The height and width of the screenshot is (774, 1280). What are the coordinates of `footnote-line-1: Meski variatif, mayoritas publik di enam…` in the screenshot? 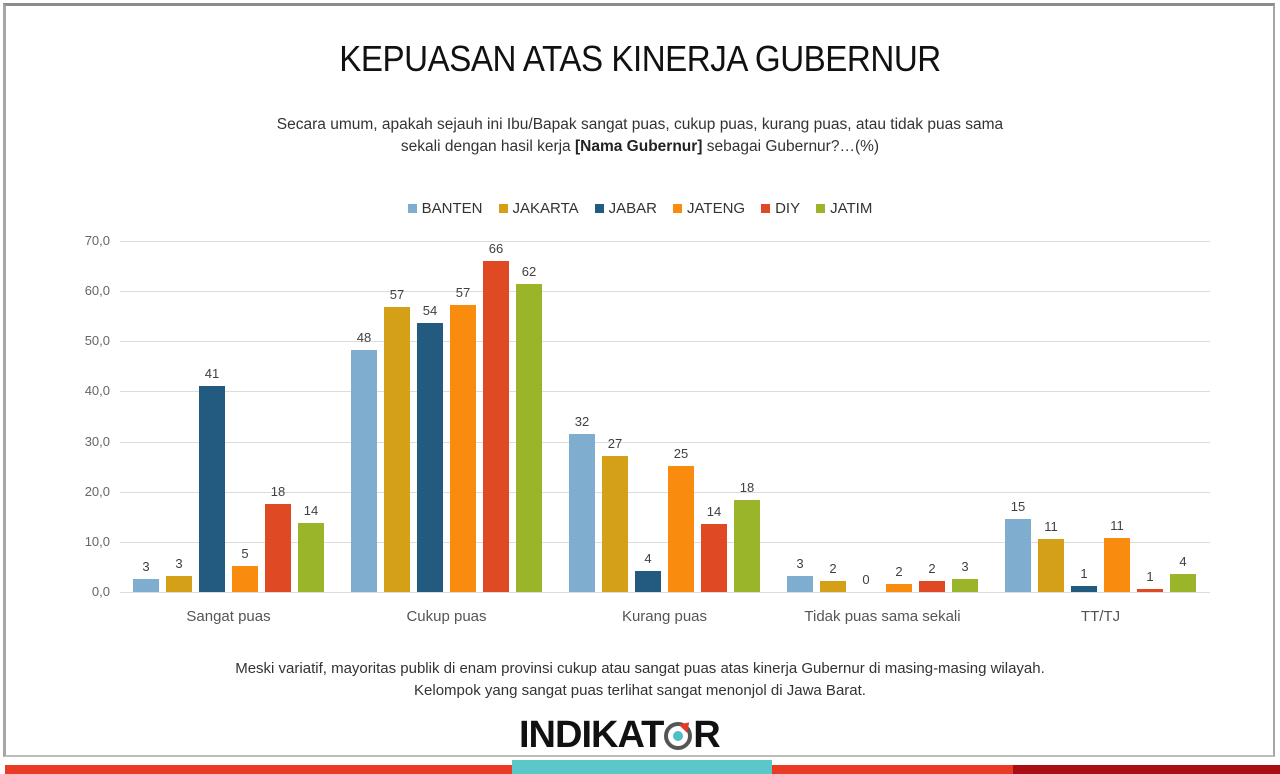 It's located at (640, 668).